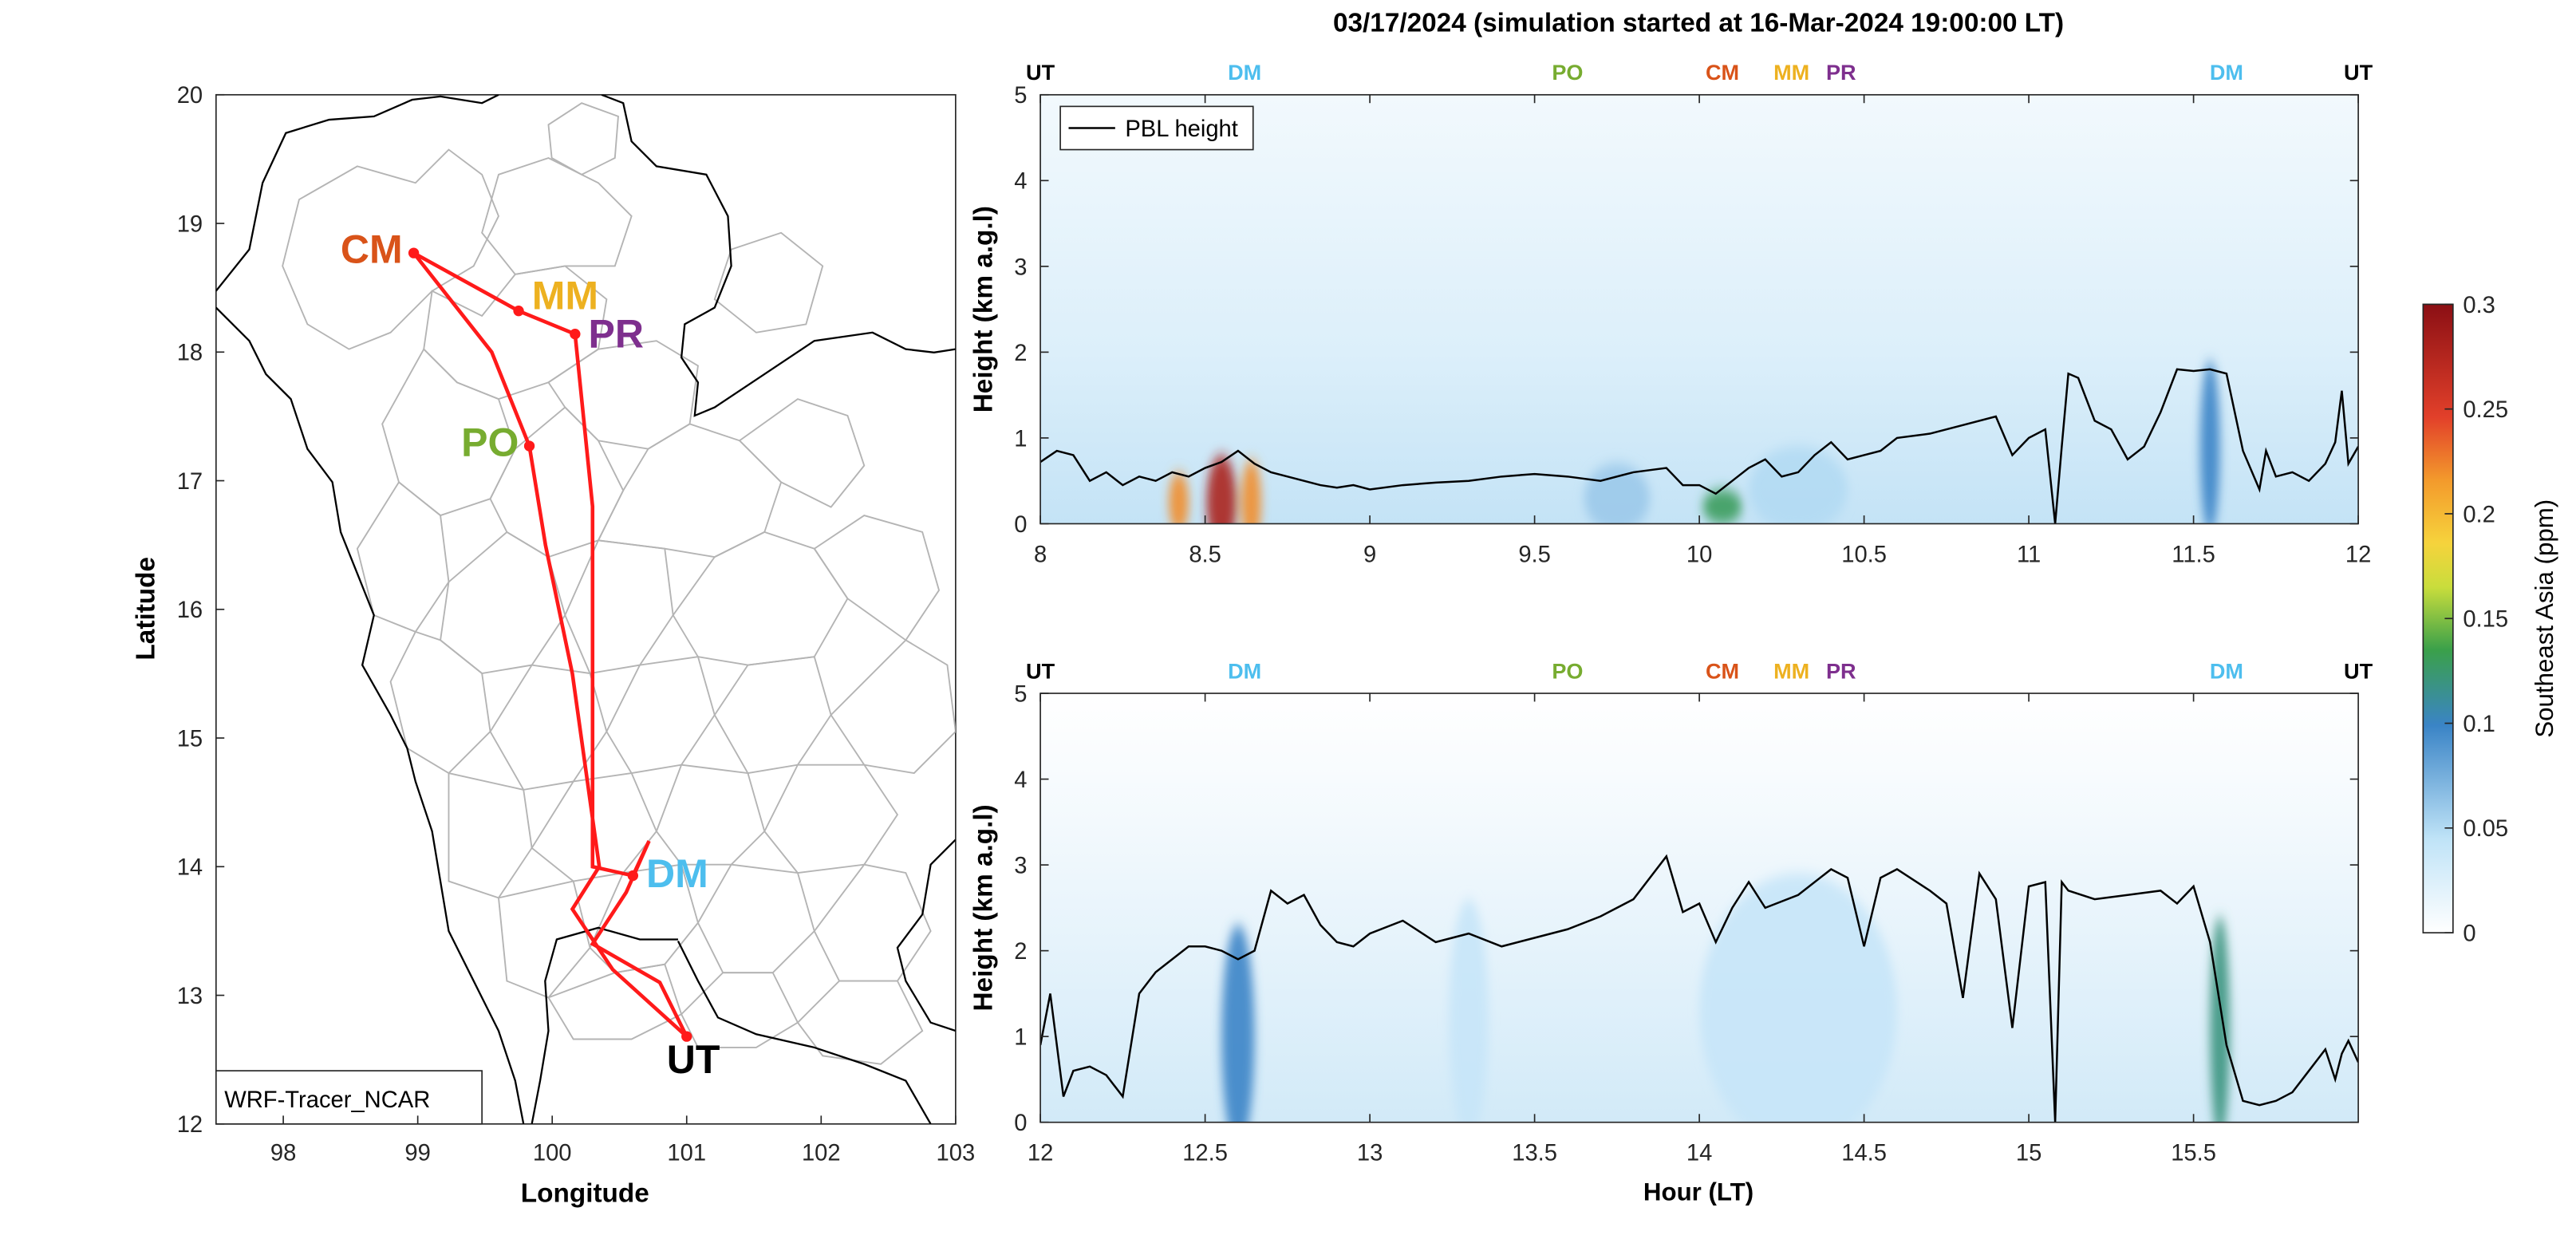 The width and height of the screenshot is (2576, 1247). Describe the element at coordinates (190, 482) in the screenshot. I see `map-ytick-label: 17` at that location.